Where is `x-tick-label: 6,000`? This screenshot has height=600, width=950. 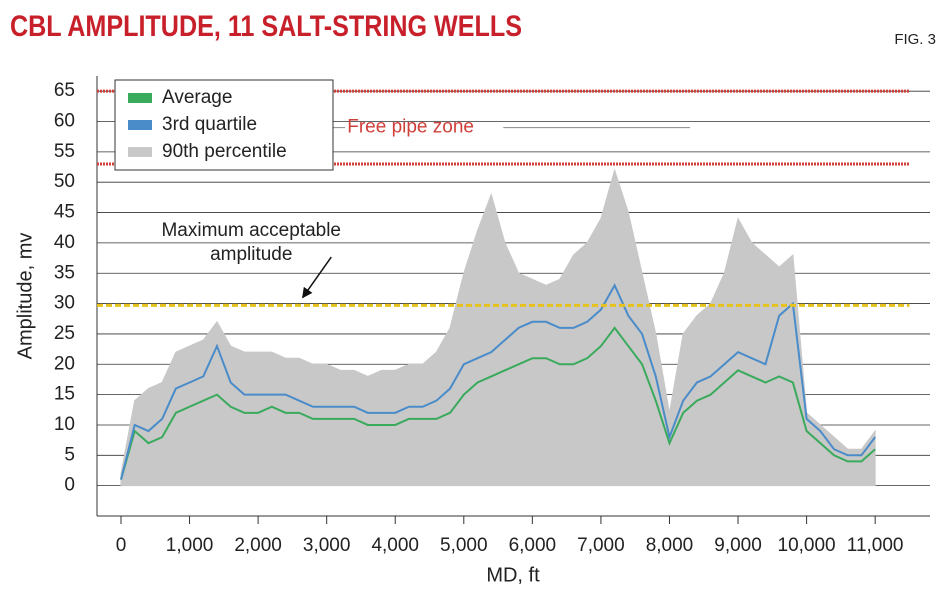
x-tick-label: 6,000 is located at coordinates (533, 545).